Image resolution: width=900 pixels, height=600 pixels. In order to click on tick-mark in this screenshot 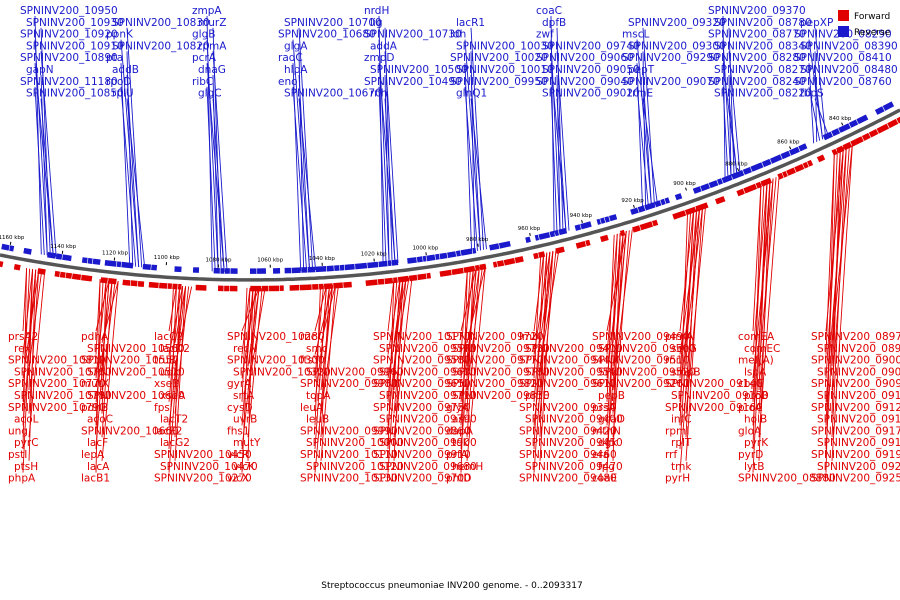, I will do `click(686, 189)`.